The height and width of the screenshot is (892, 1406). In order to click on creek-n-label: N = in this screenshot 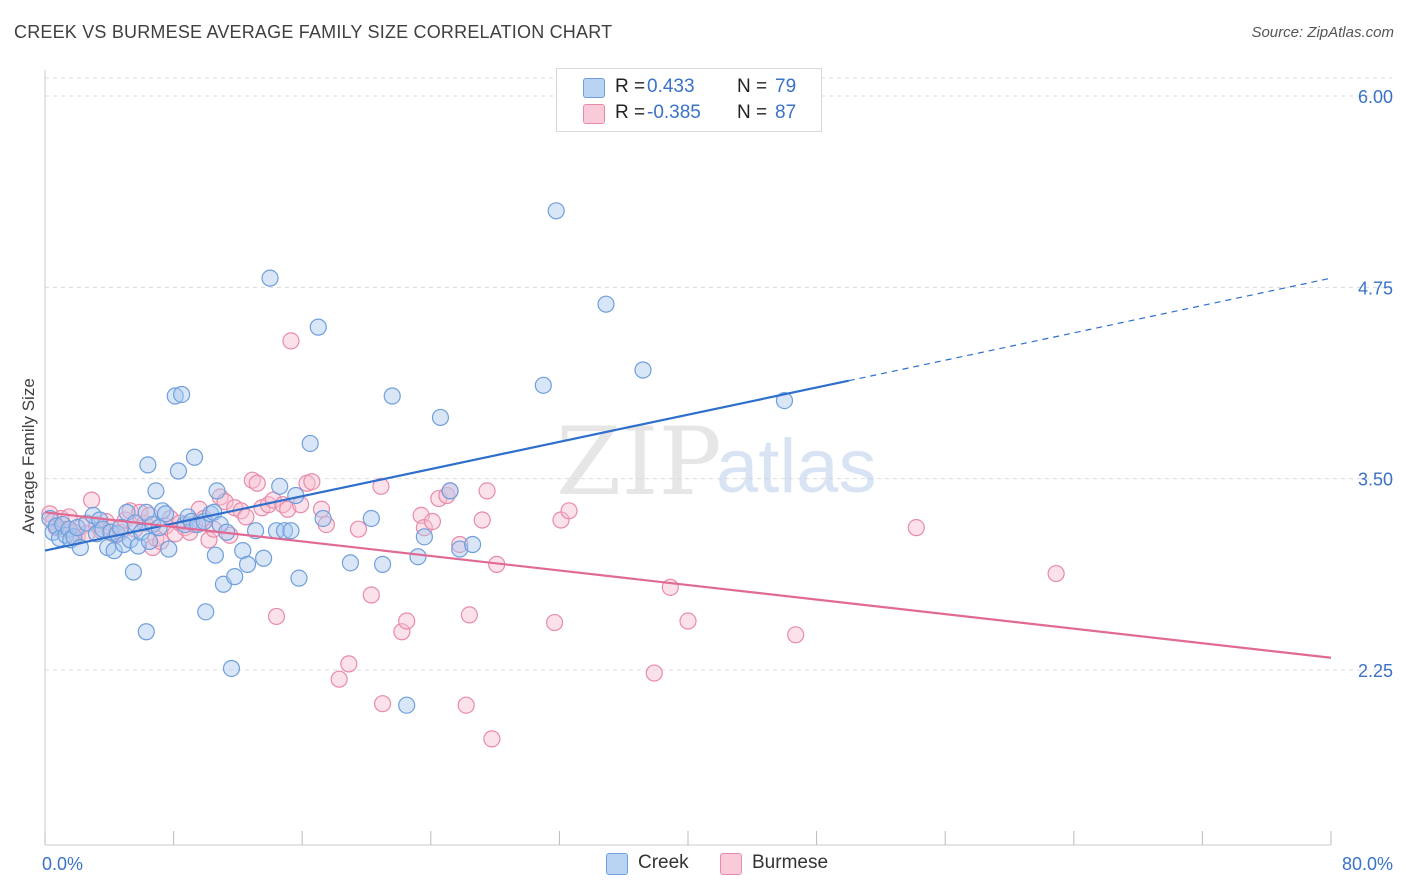, I will do `click(752, 86)`.